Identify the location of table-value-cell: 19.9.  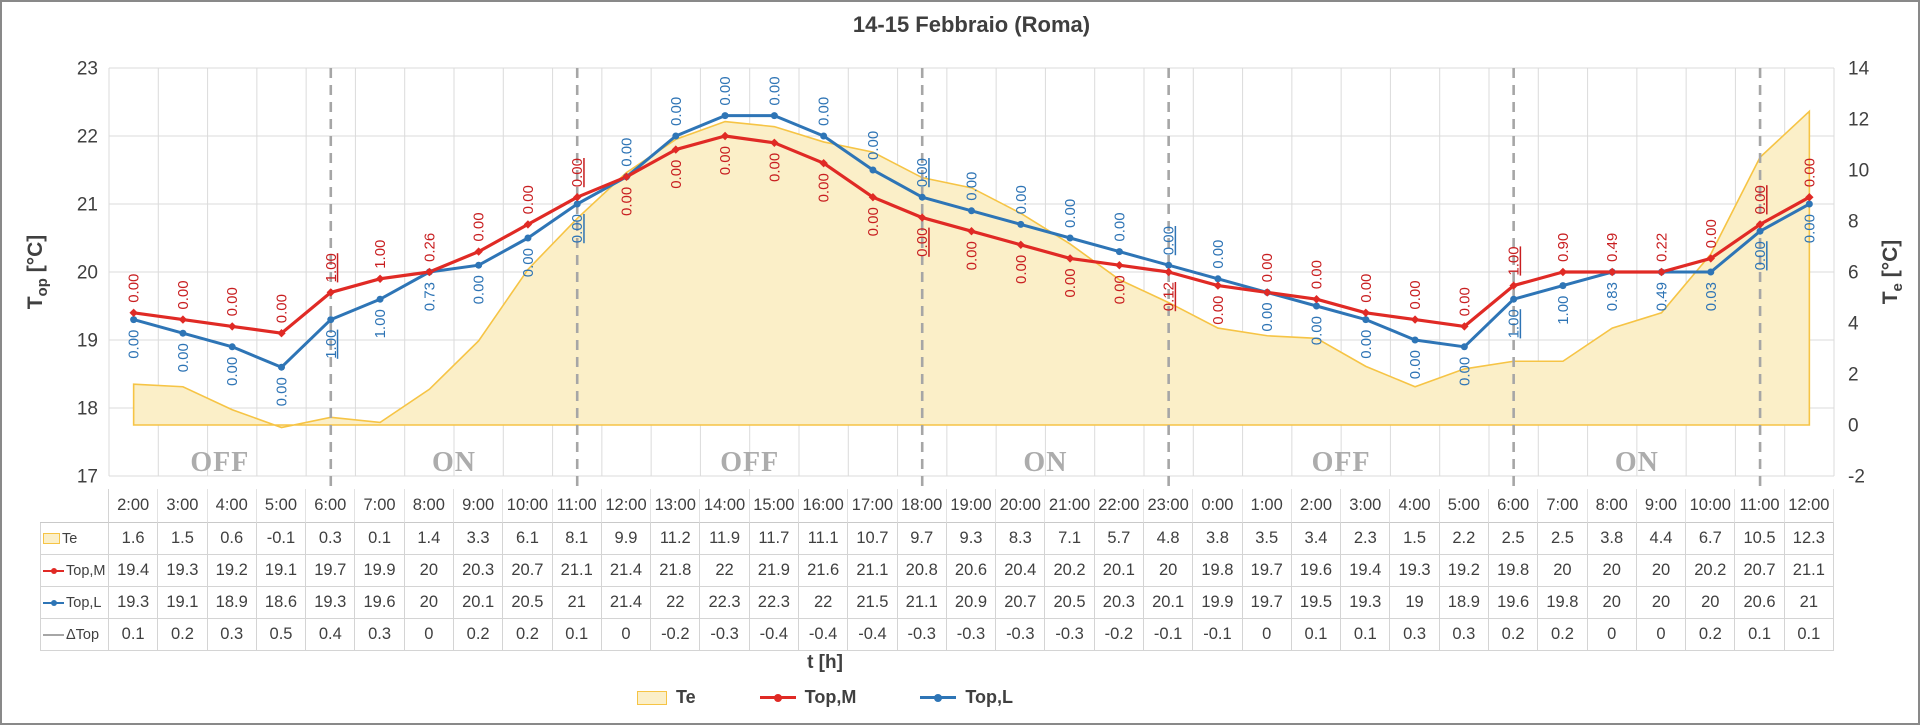
(1218, 603).